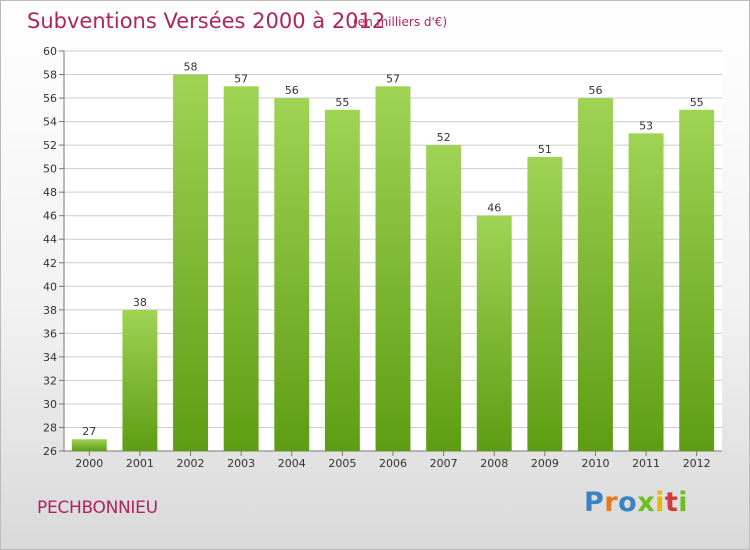 The width and height of the screenshot is (750, 550). I want to click on y-tick-label: 34, so click(50, 357).